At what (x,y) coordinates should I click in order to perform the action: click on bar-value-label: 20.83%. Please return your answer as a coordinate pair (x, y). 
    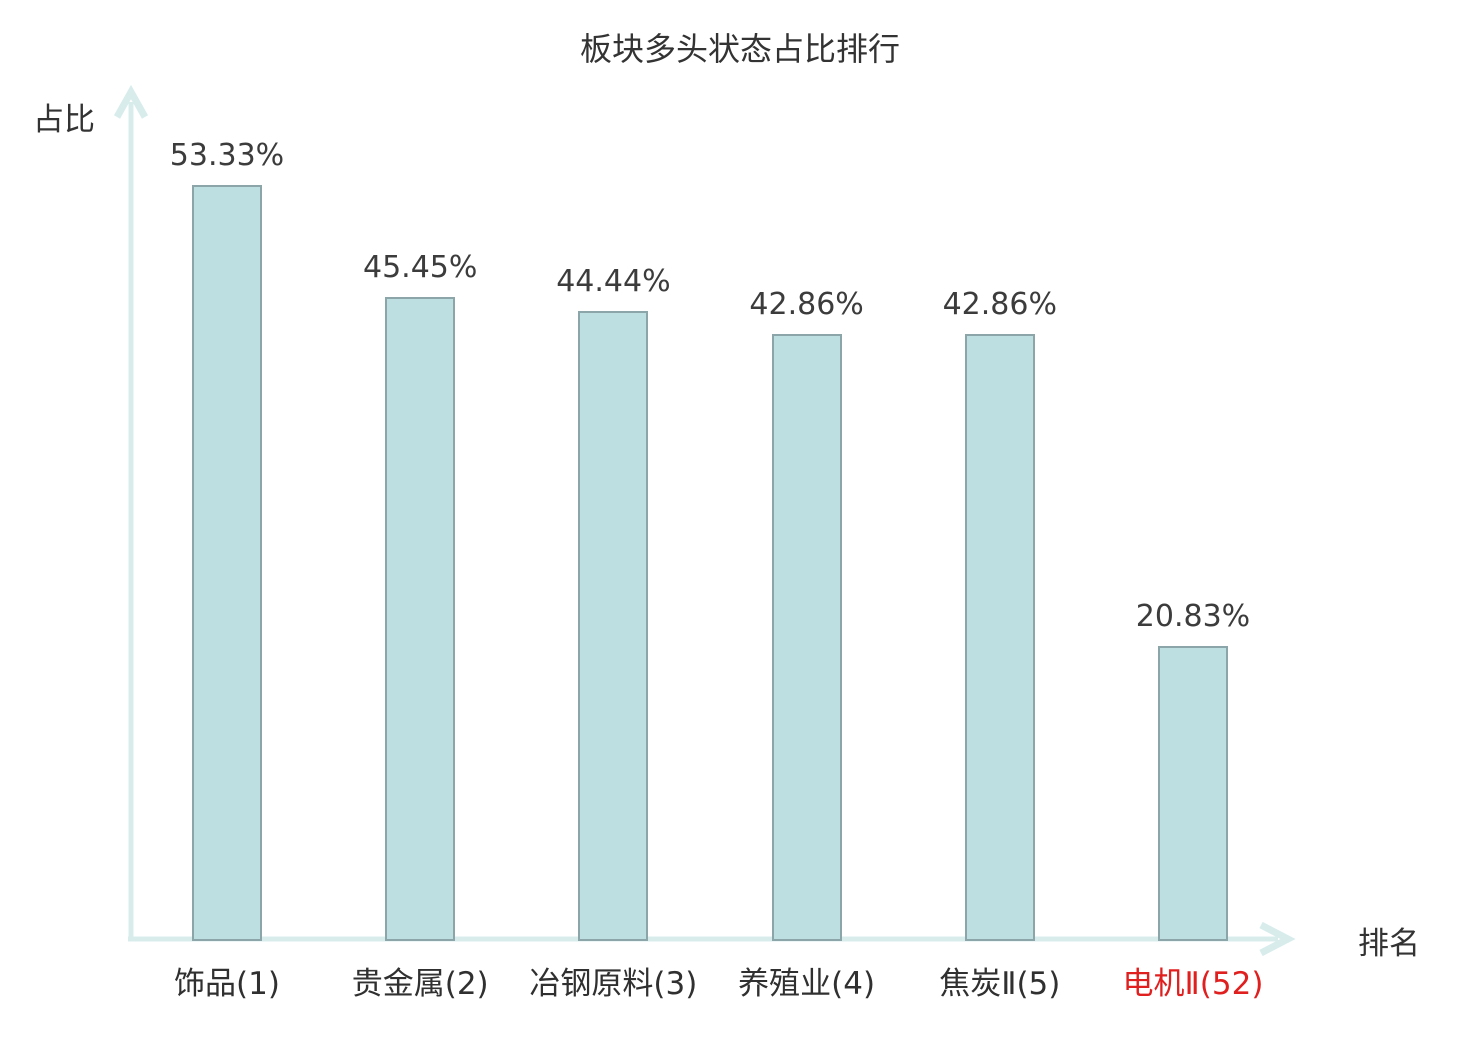
    Looking at the image, I should click on (1193, 616).